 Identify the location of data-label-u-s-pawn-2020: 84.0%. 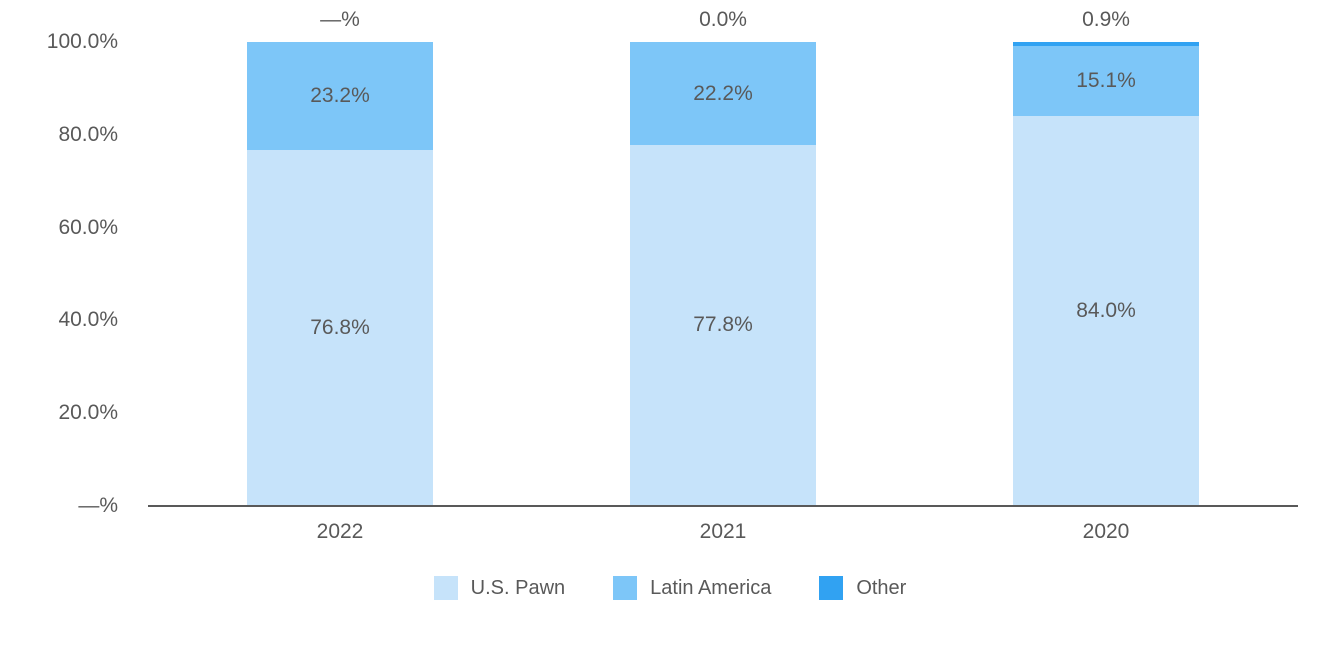
(1106, 311).